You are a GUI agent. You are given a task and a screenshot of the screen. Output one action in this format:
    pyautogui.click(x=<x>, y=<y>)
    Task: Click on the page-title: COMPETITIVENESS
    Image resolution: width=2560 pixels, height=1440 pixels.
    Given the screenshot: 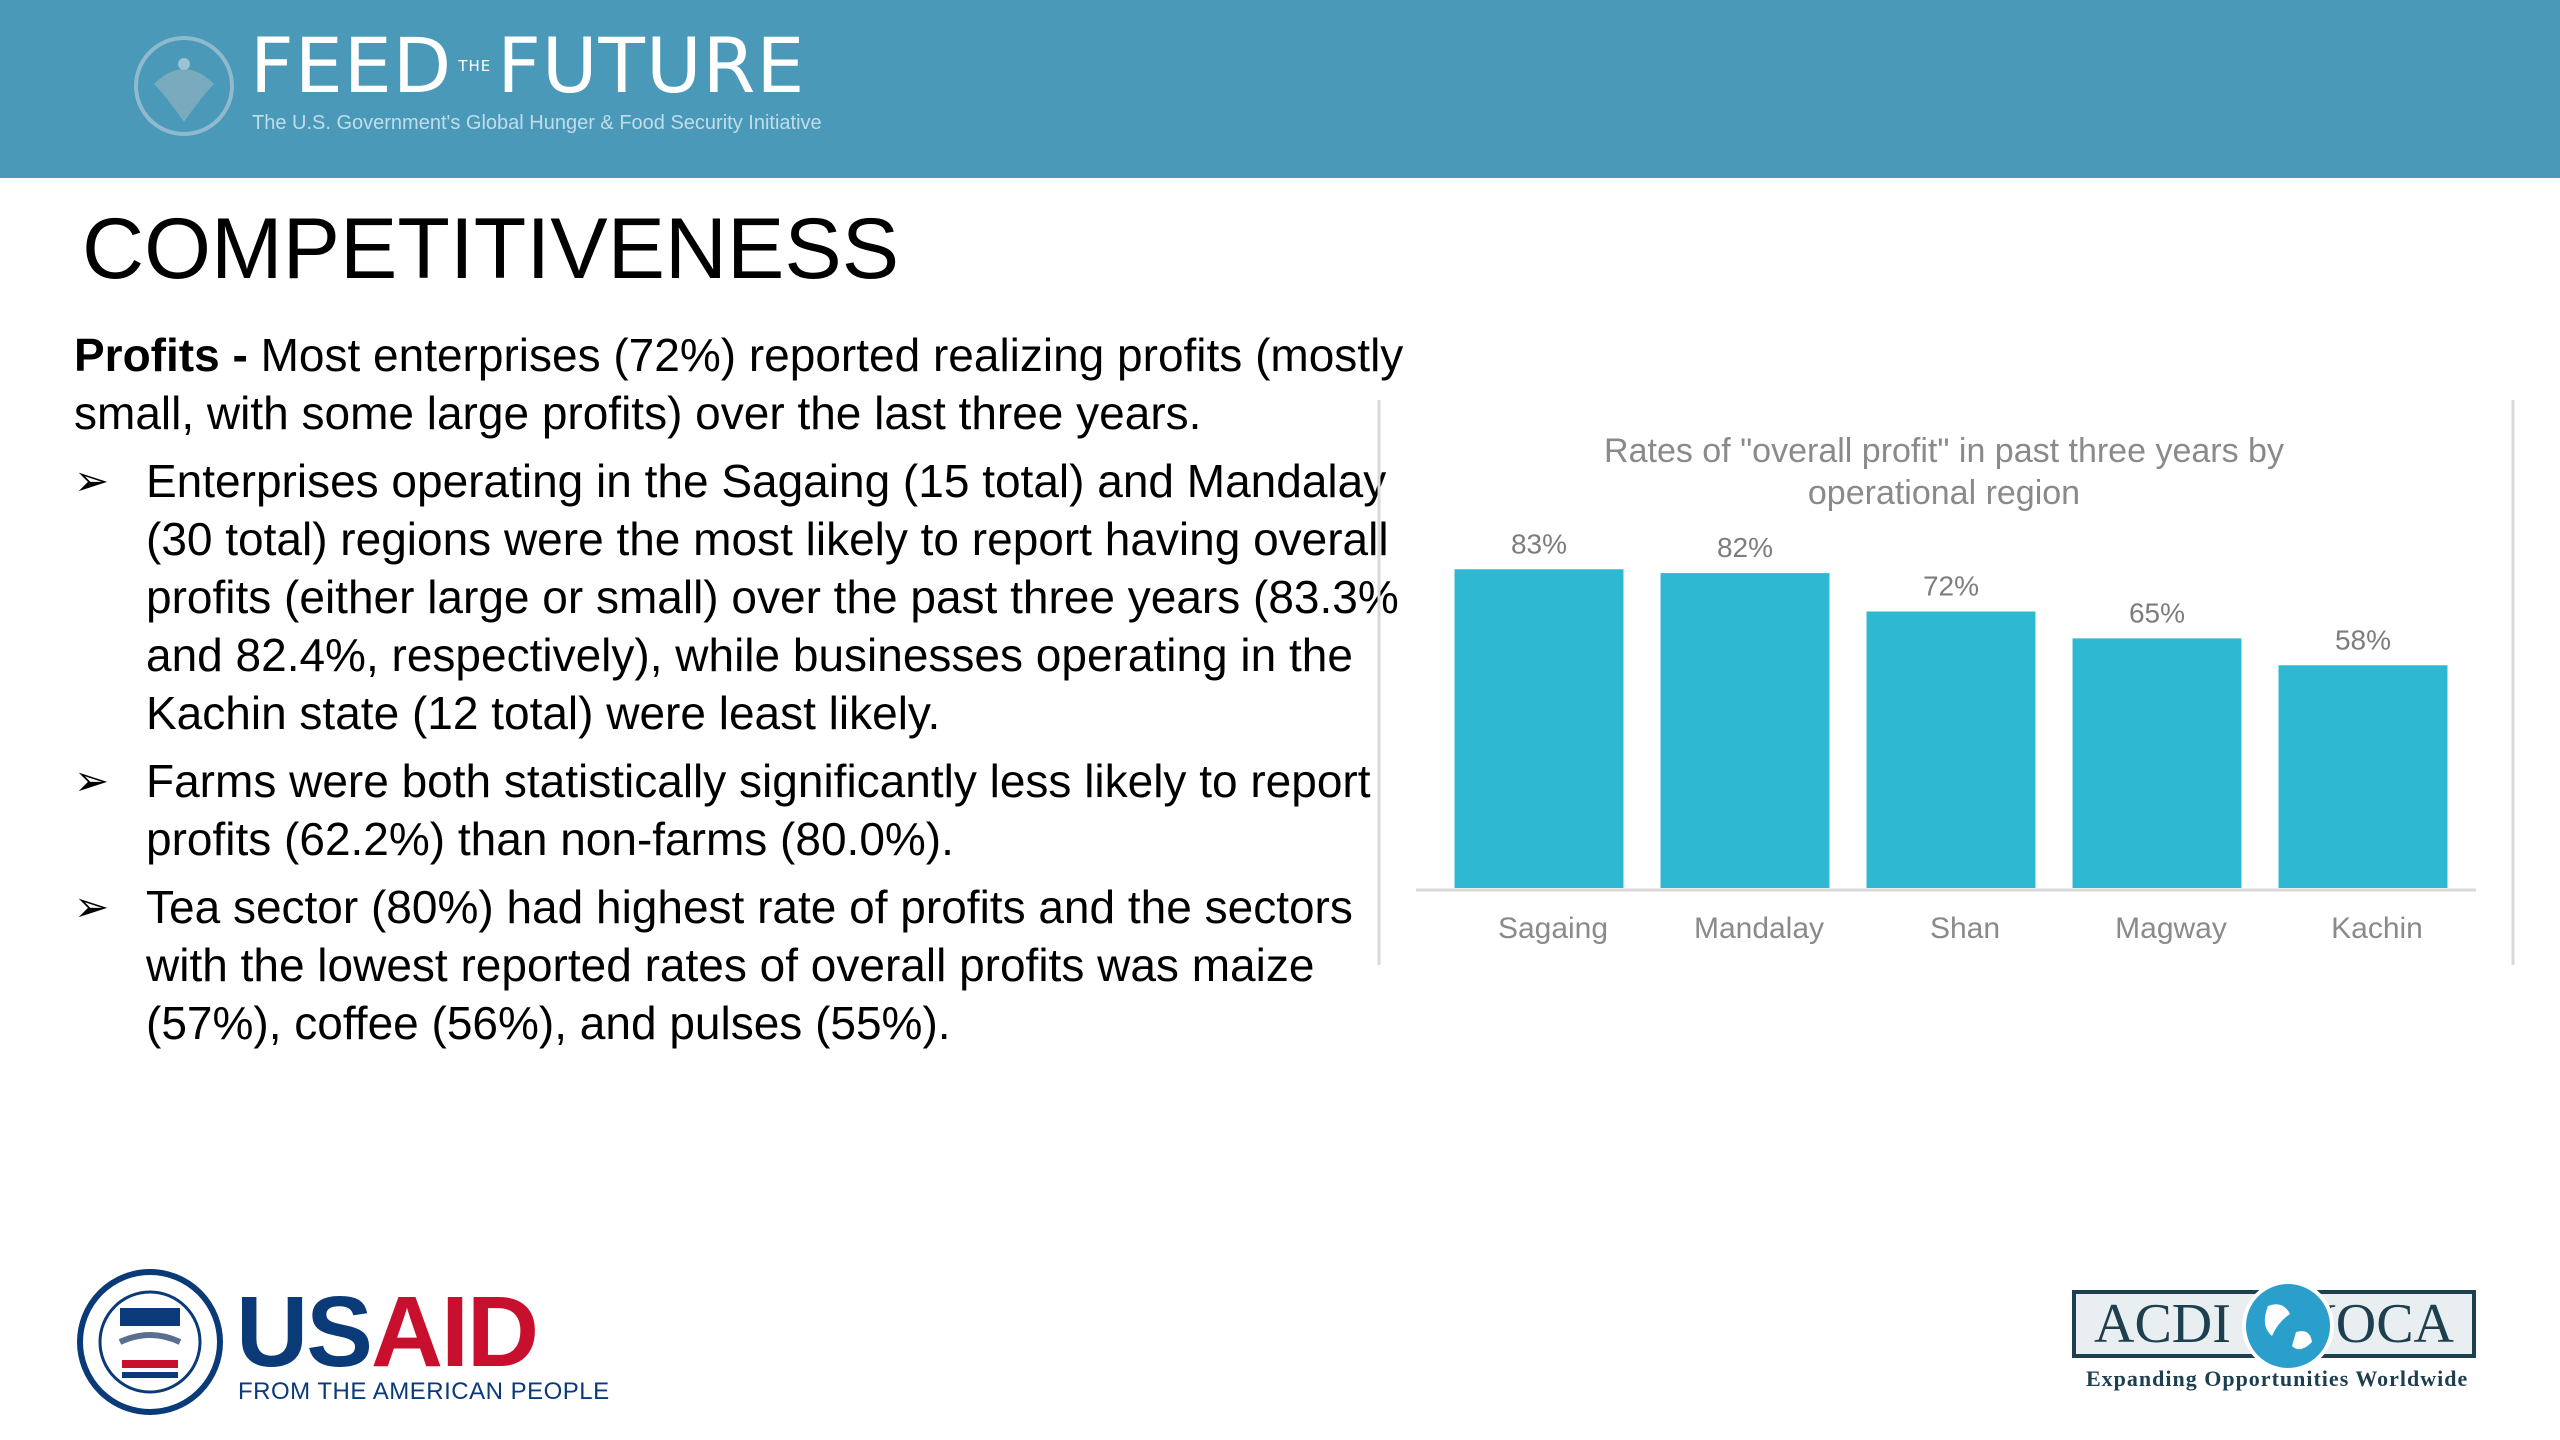 What is the action you would take?
    pyautogui.click(x=491, y=249)
    